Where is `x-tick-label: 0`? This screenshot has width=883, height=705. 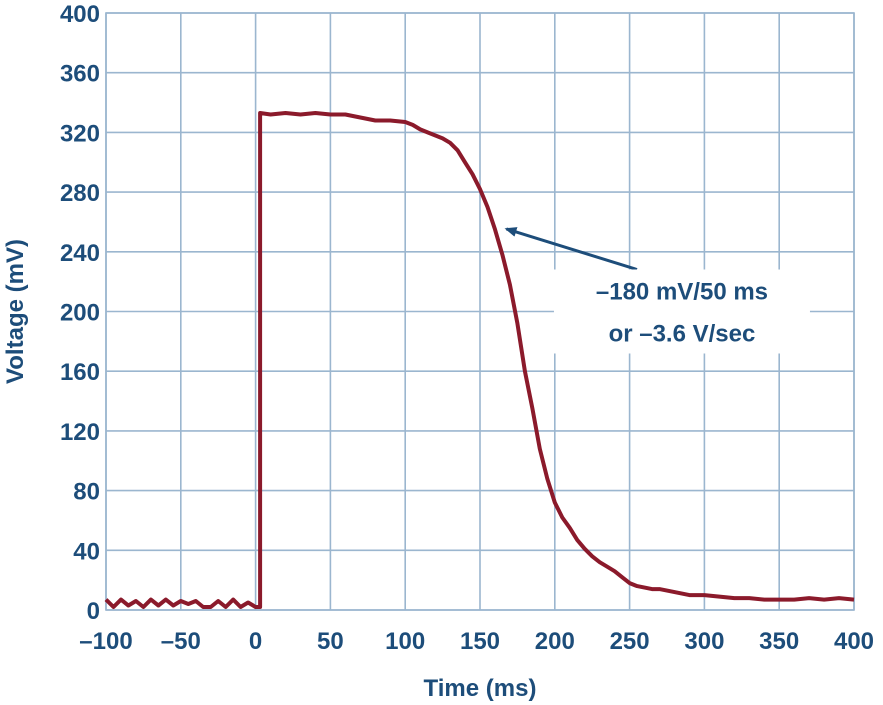
x-tick-label: 0 is located at coordinates (255, 641).